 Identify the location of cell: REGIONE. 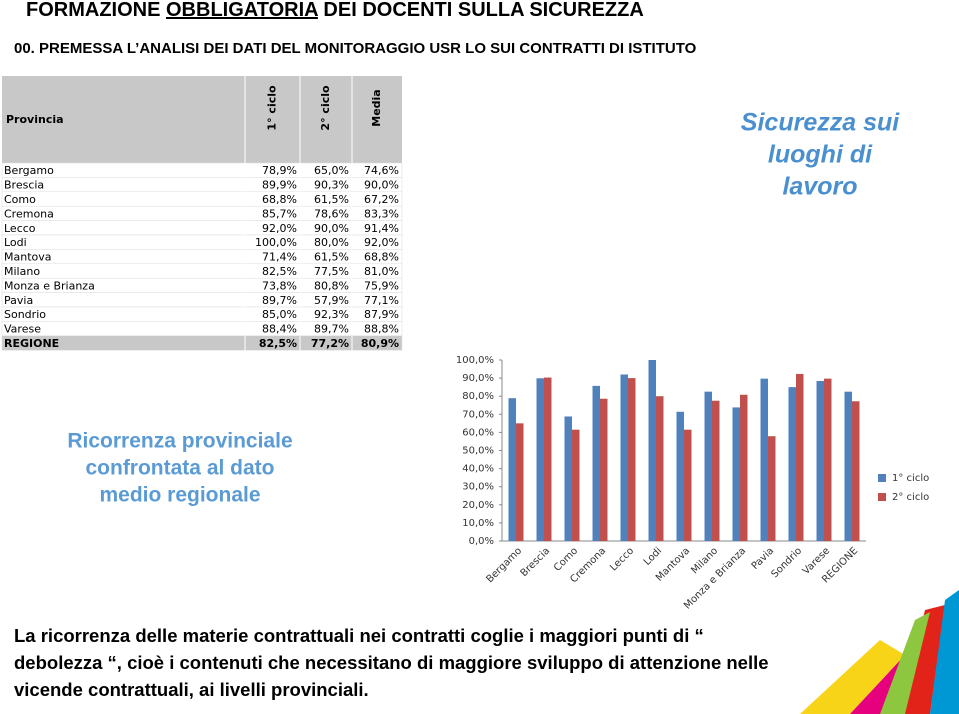
(31, 343).